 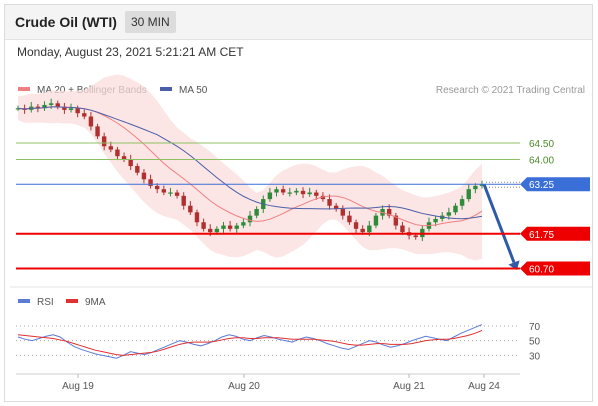 What do you see at coordinates (535, 327) in the screenshot?
I see `rsi-tick-70: 70` at bounding box center [535, 327].